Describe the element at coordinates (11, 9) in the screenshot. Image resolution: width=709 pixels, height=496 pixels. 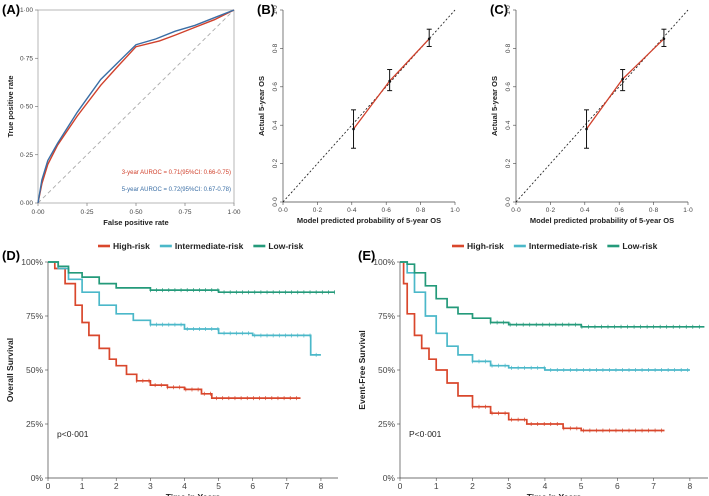
I see `panel-label-a: (A)` at that location.